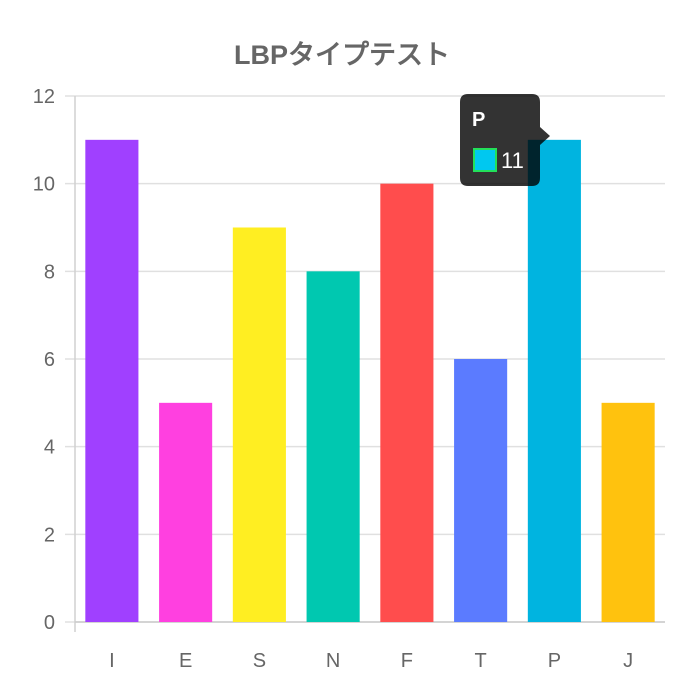 The height and width of the screenshot is (700, 684). I want to click on x-tick-label: P, so click(554, 661).